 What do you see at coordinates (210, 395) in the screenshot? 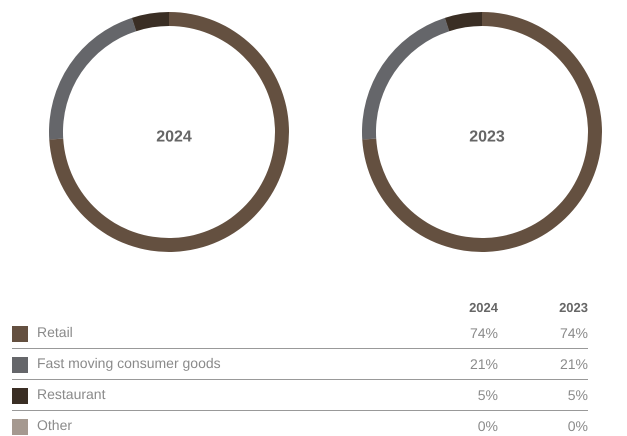
I see `legend-label: Restaurant` at bounding box center [210, 395].